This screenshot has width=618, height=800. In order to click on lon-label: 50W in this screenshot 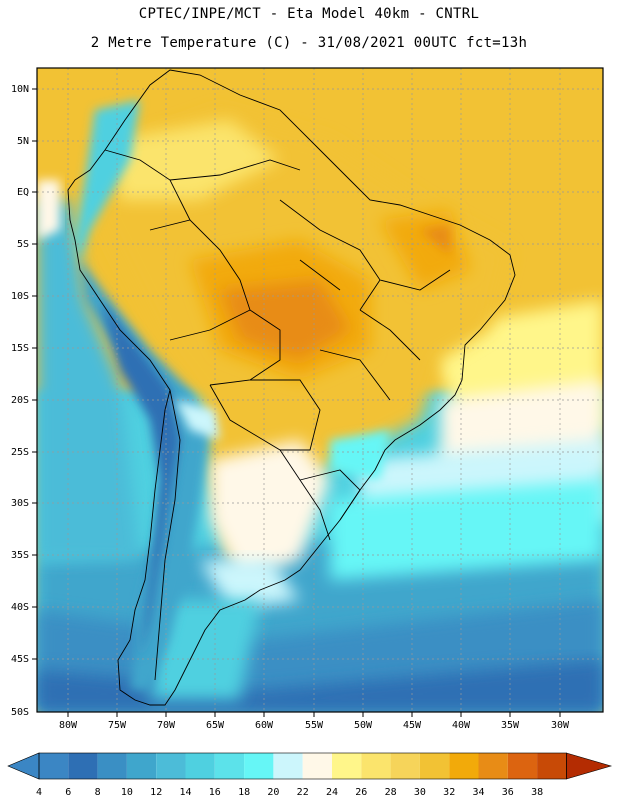, I will do `click(363, 725)`.